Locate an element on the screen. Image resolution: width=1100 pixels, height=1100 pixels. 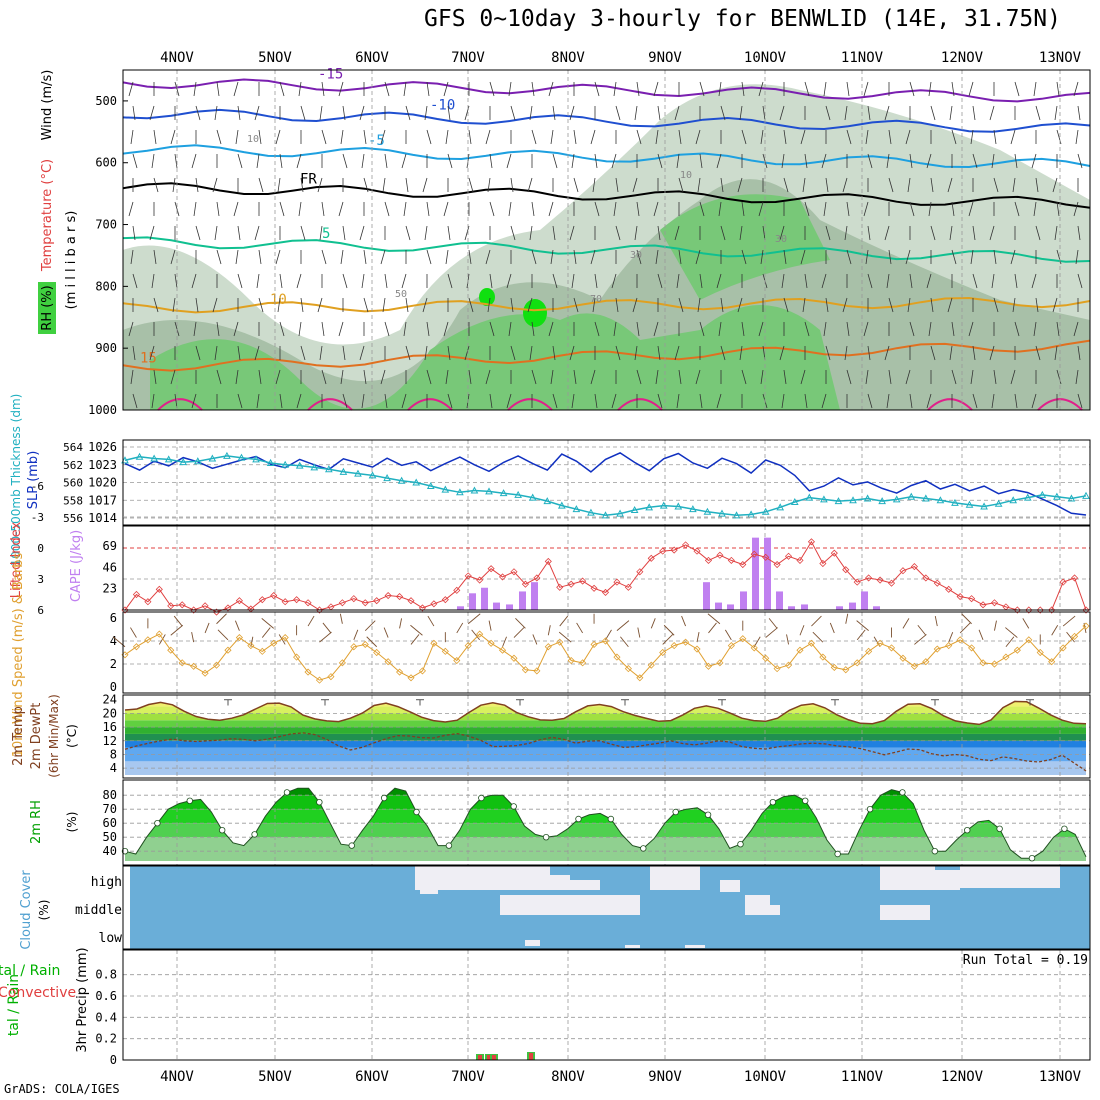
temp-band is located at coordinates (605, 737).